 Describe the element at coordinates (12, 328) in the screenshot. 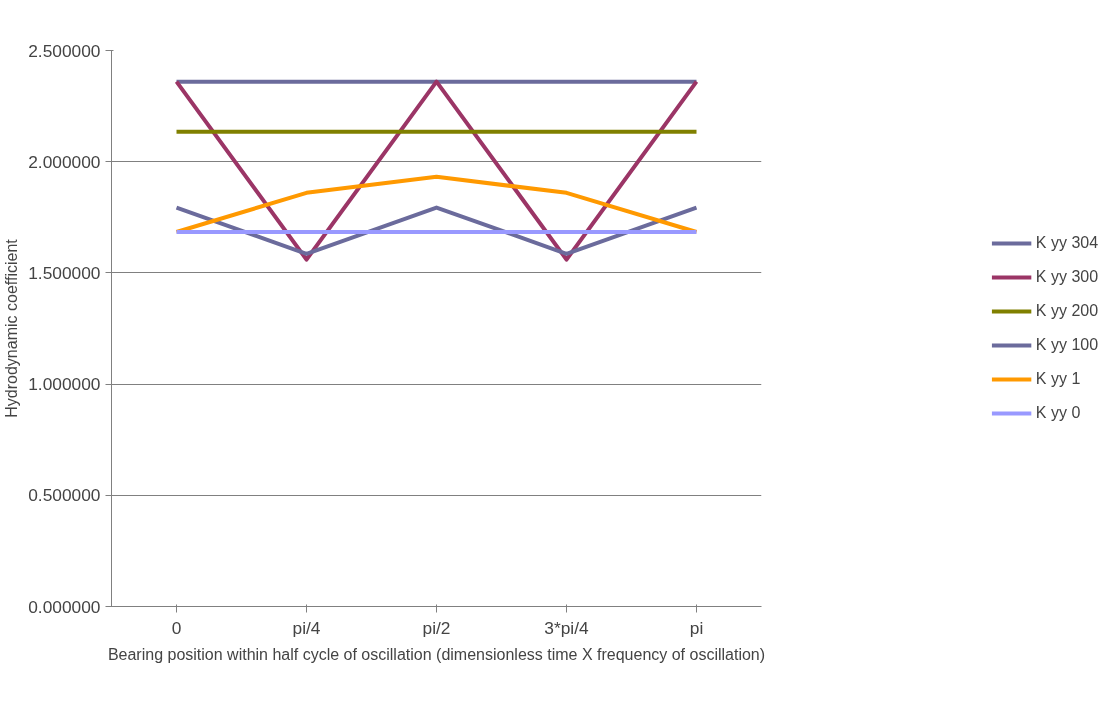

I see `y-axis-title: Hydrodynamic coefficient` at that location.